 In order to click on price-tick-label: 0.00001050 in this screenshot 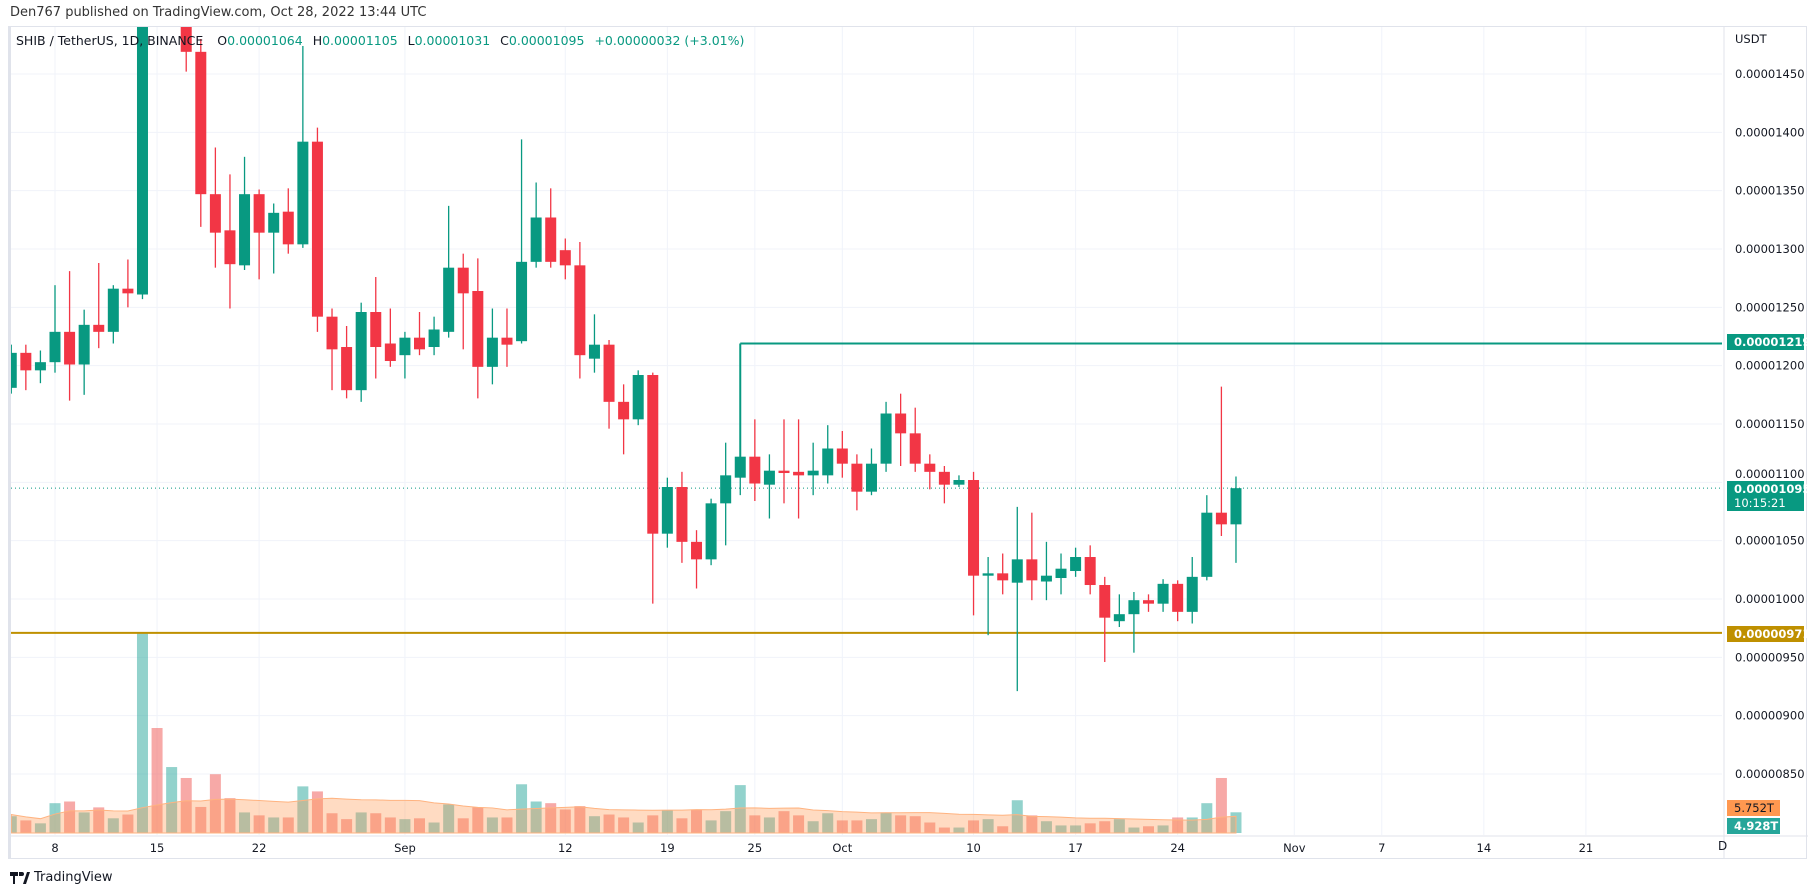, I will do `click(1770, 541)`.